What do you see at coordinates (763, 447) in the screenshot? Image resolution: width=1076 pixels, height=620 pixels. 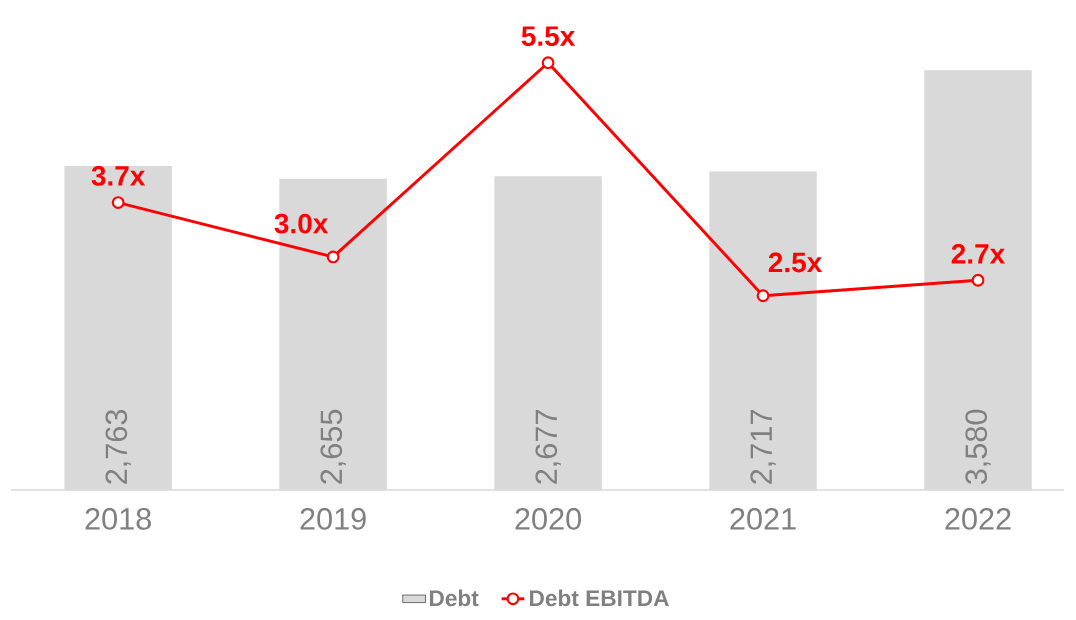 I see `data-label: 2,717` at bounding box center [763, 447].